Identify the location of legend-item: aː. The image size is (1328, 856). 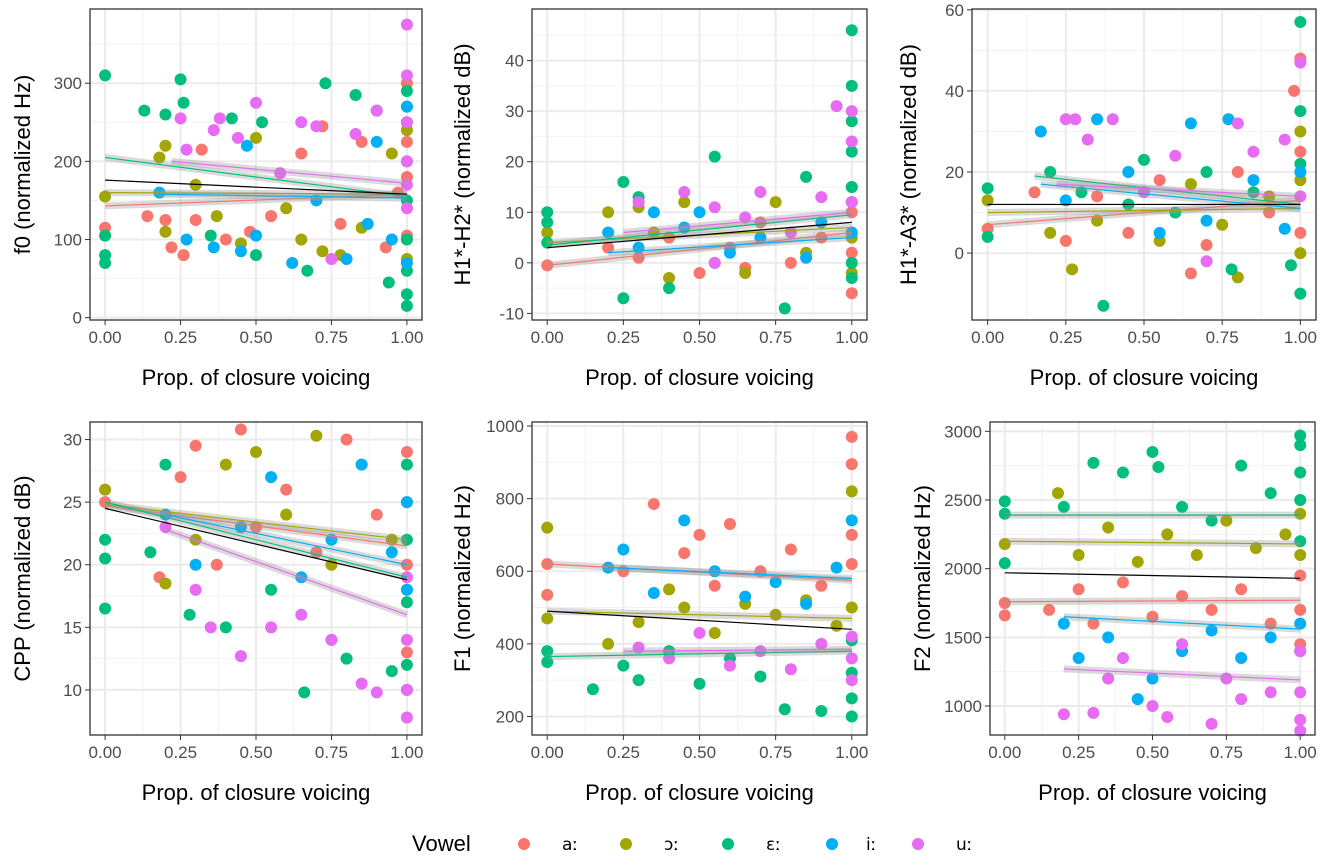
(548, 845).